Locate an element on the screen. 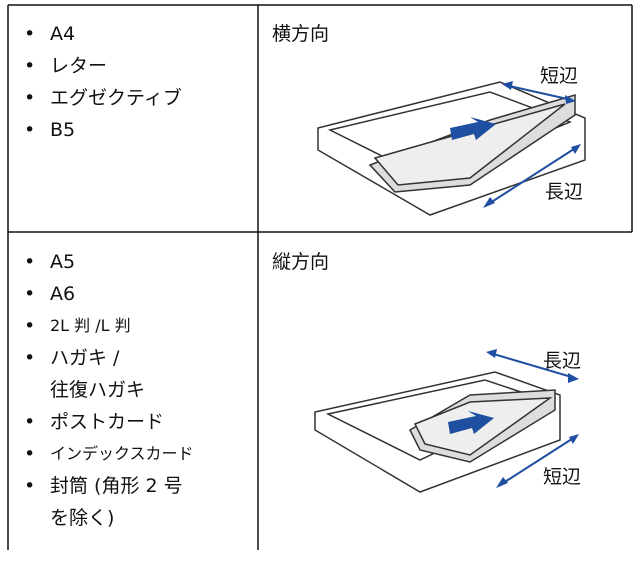 The image size is (644, 577). list-item: A4 is located at coordinates (63, 34).